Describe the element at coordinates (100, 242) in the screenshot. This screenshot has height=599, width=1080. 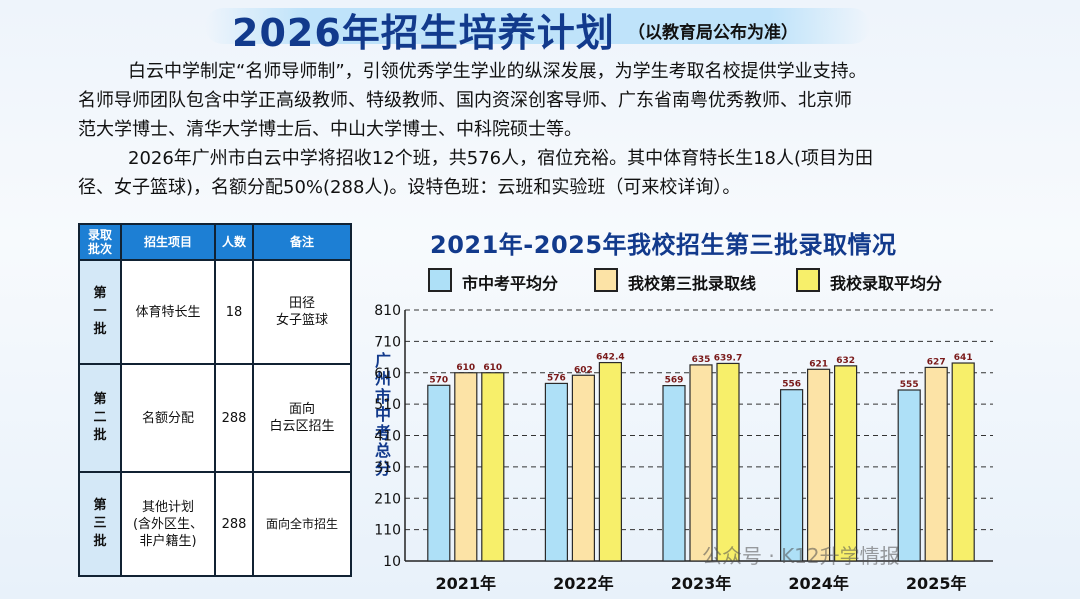
I see `table-header: 录取批次` at that location.